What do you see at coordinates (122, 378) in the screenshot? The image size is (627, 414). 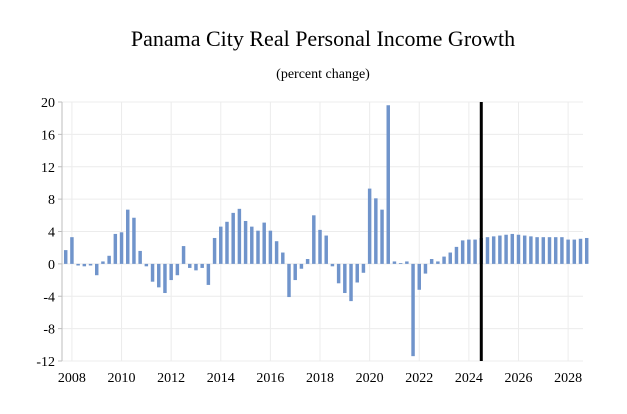 I see `x-tick-label: 2010` at bounding box center [122, 378].